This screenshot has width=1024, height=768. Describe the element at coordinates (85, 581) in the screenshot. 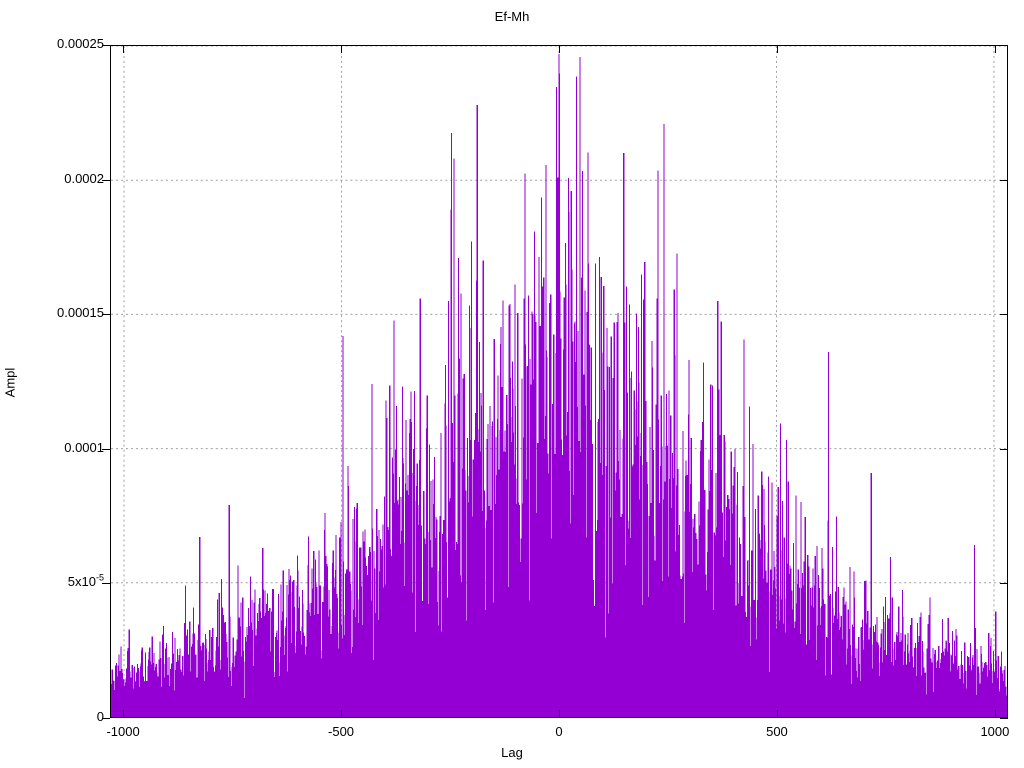

I see `y-tick-label: 5x10⁻⁵` at that location.